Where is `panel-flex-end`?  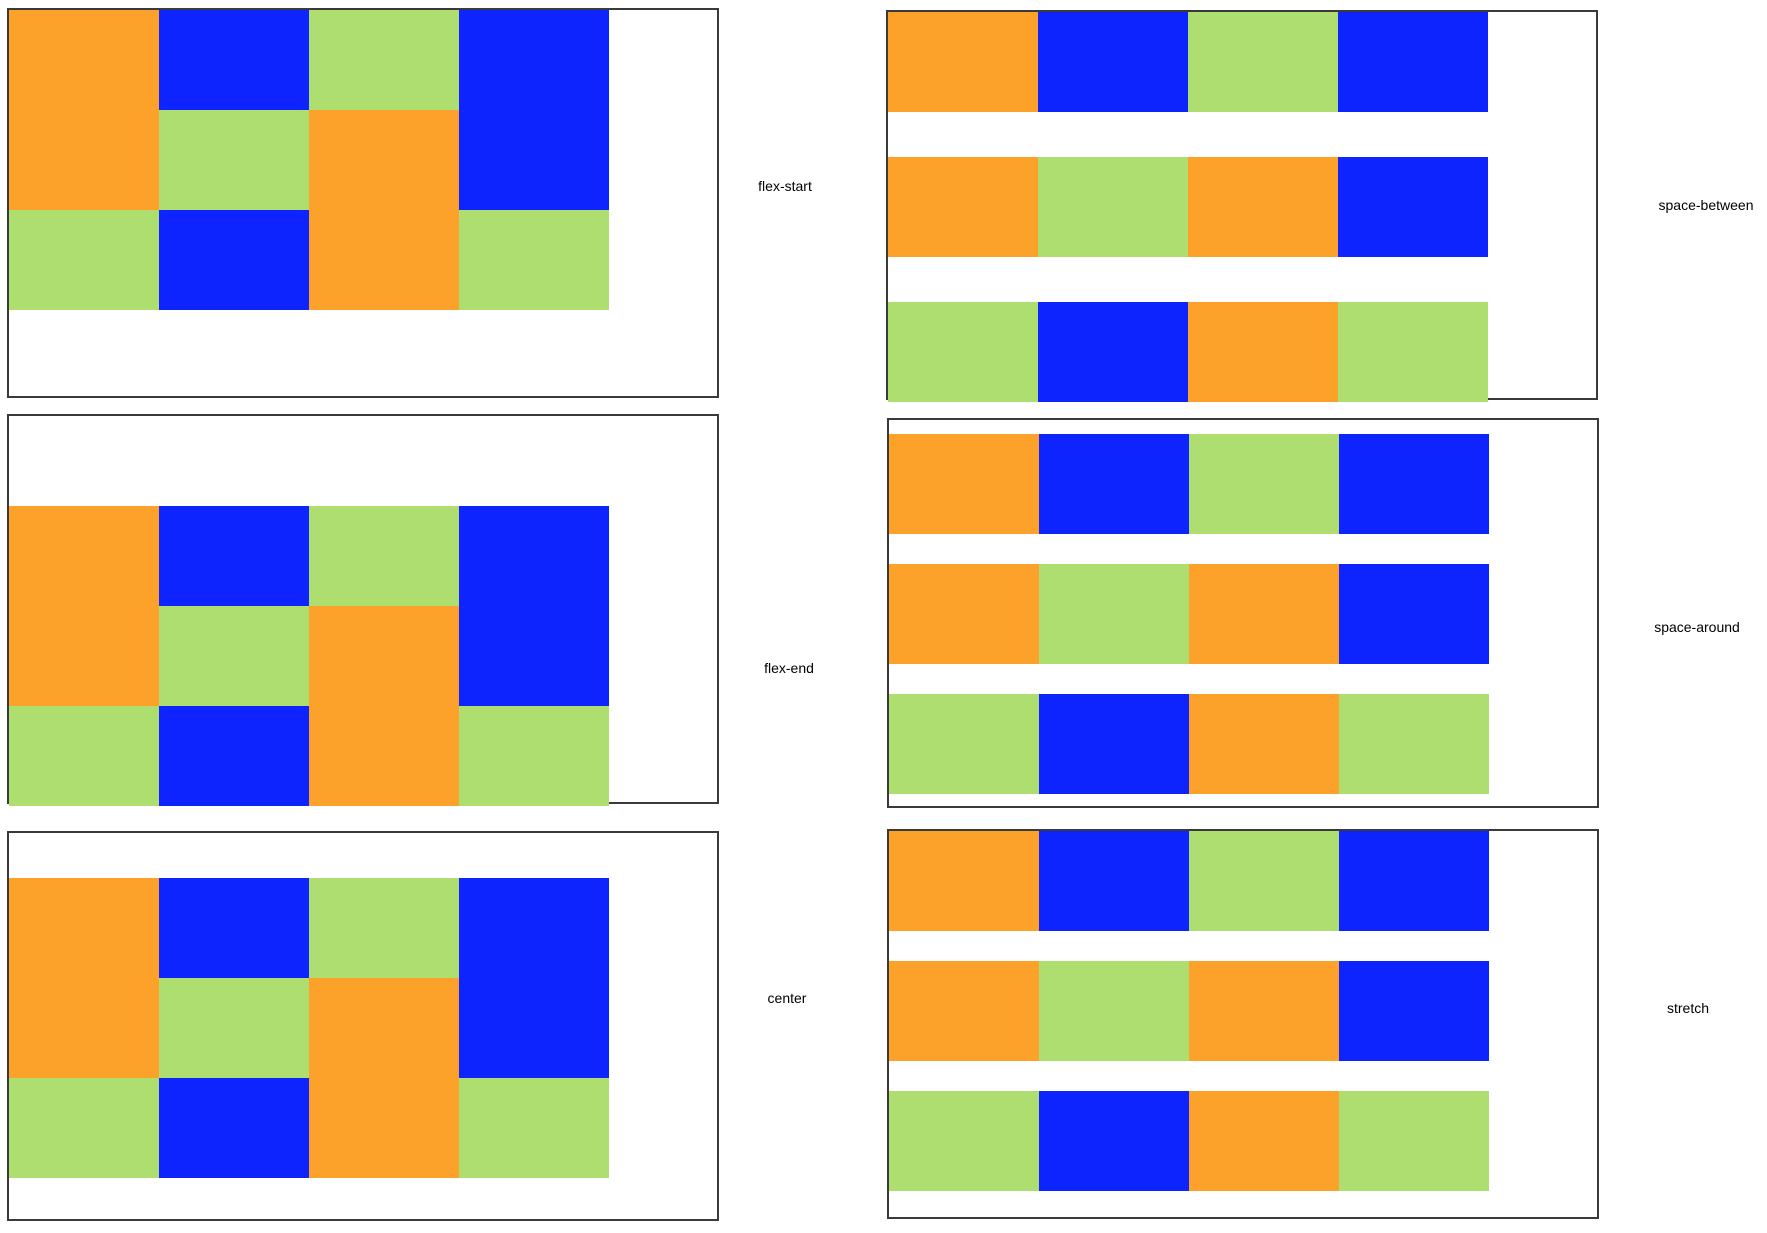 panel-flex-end is located at coordinates (363, 610).